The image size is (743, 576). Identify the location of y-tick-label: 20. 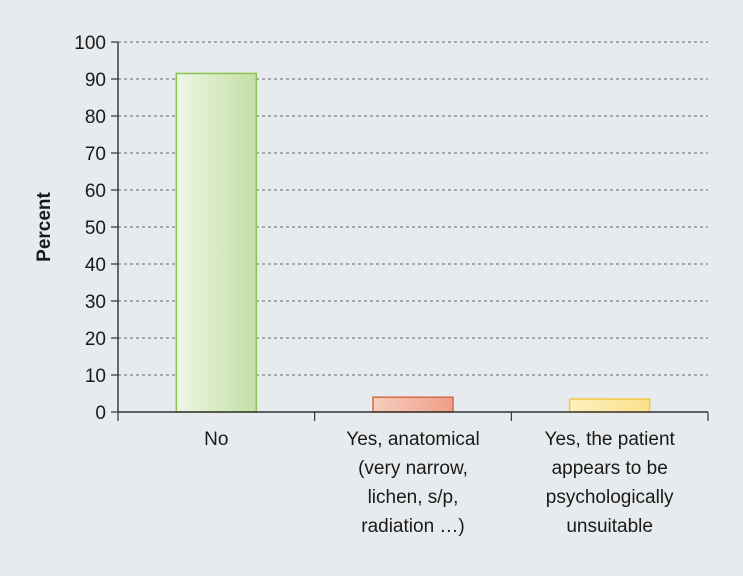
(95, 339).